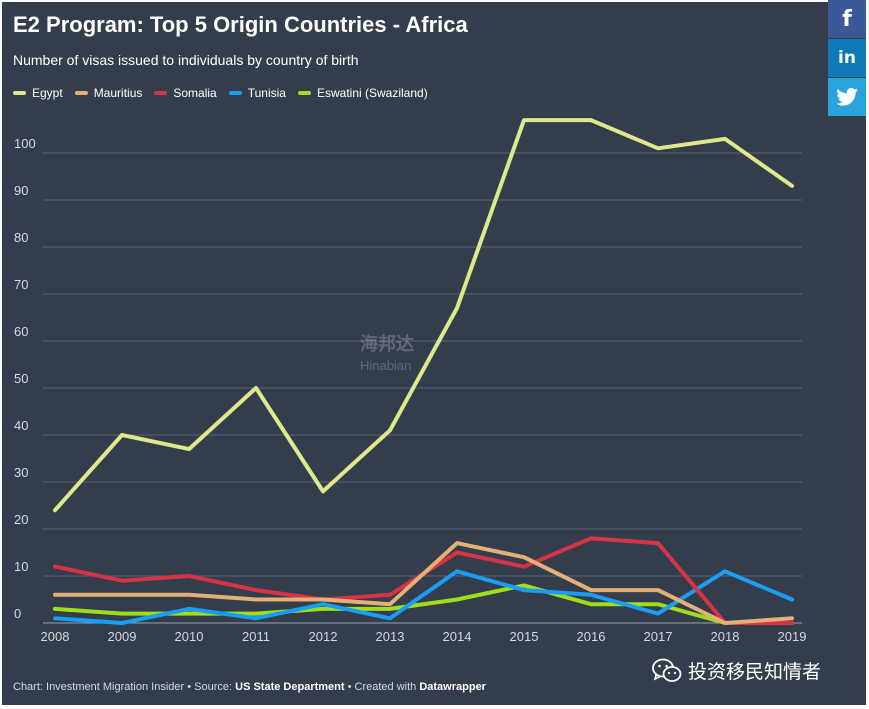 This screenshot has width=869, height=709. I want to click on linkedin-icon: in, so click(847, 58).